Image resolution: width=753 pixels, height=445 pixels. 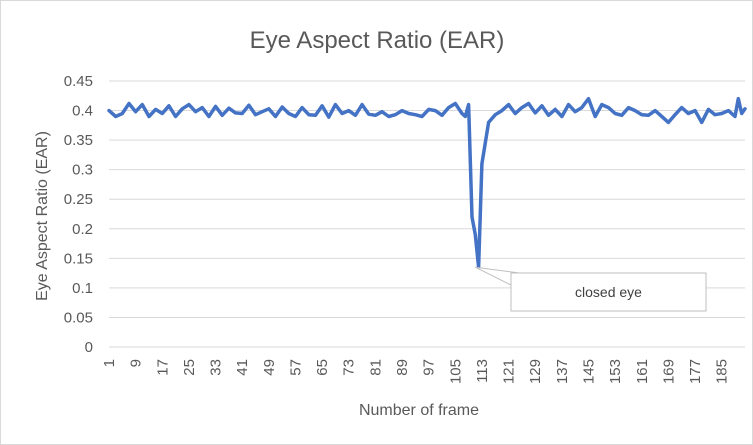 What do you see at coordinates (189, 367) in the screenshot?
I see `x-tick-label: 25` at bounding box center [189, 367].